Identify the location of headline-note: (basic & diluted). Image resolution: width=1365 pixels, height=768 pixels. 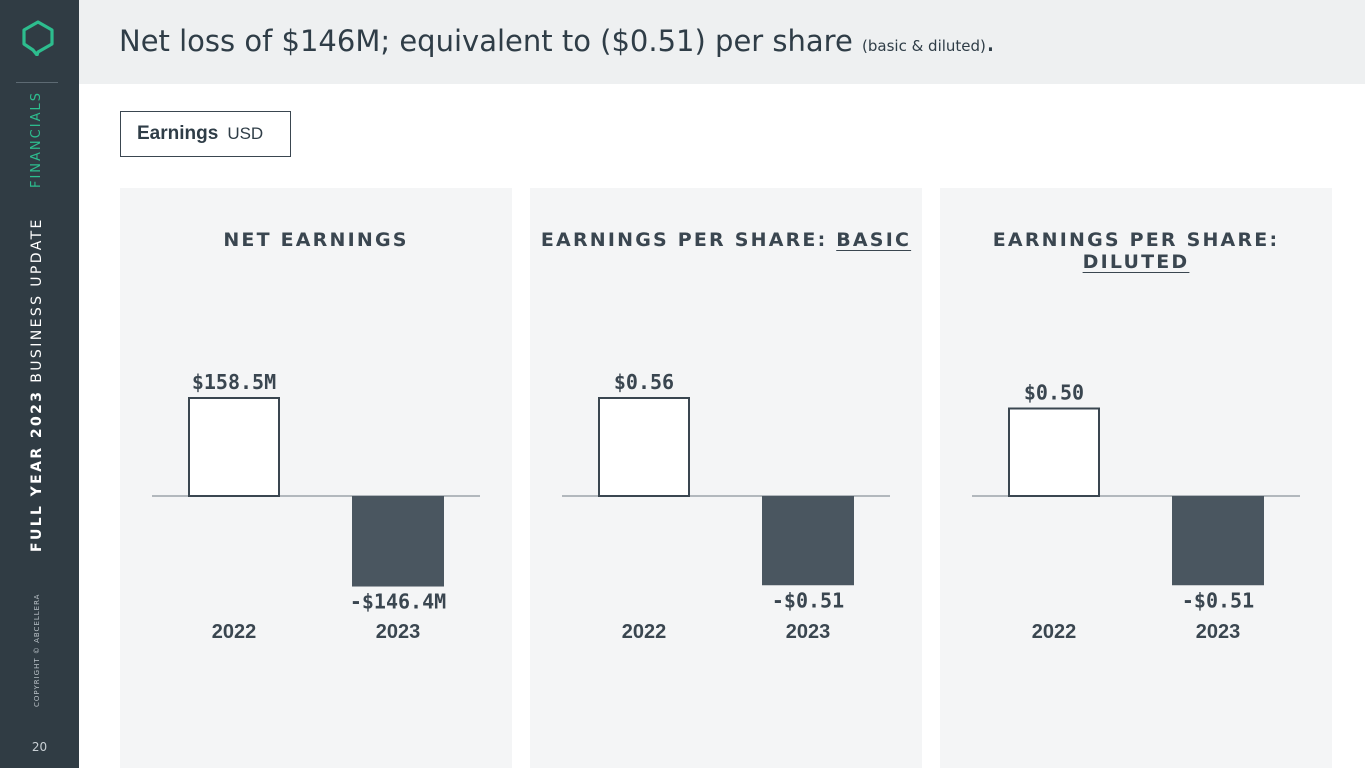
(924, 46).